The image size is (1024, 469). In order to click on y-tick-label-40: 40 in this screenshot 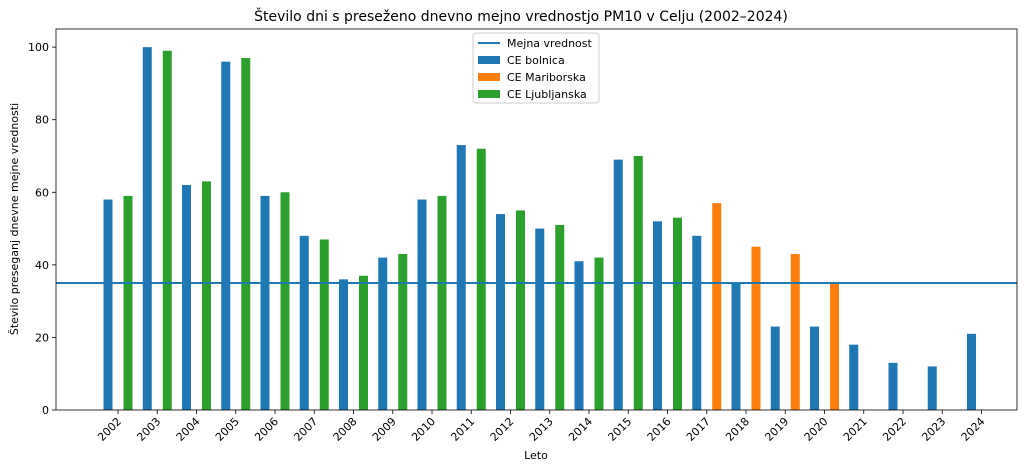, I will do `click(42, 265)`.